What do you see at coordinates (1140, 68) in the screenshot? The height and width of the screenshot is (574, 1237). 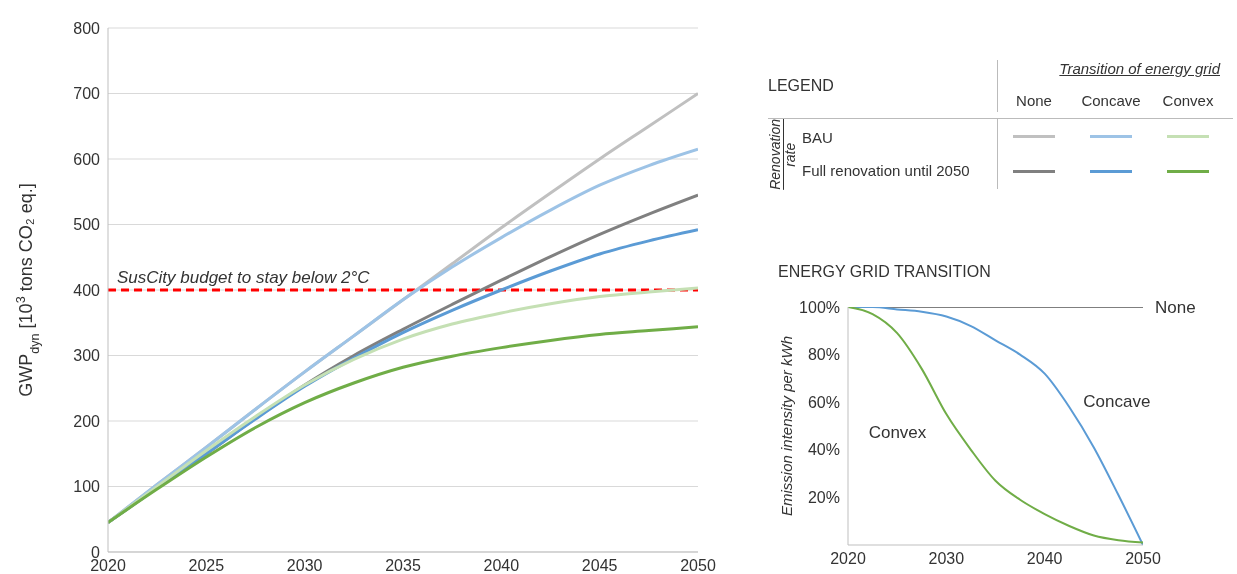 I see `text: Transition of energy grid` at bounding box center [1140, 68].